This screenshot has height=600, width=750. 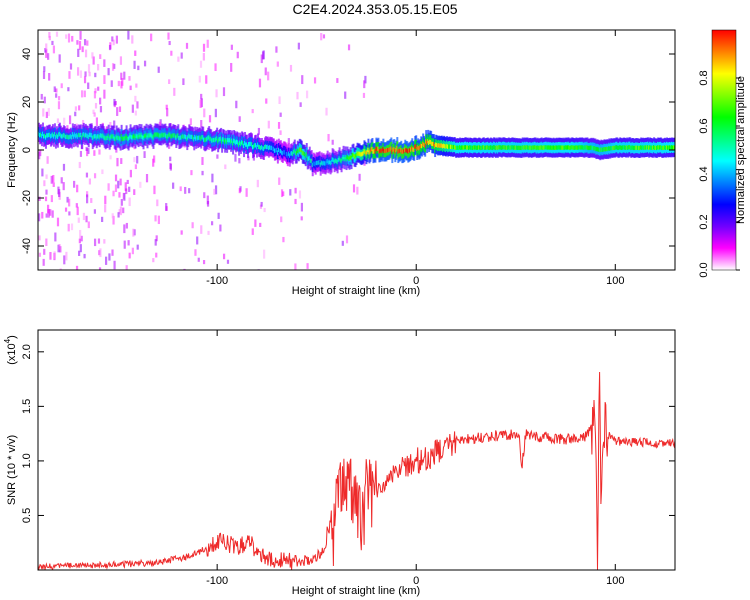 I want to click on x-tick-label: -100, so click(x=217, y=581).